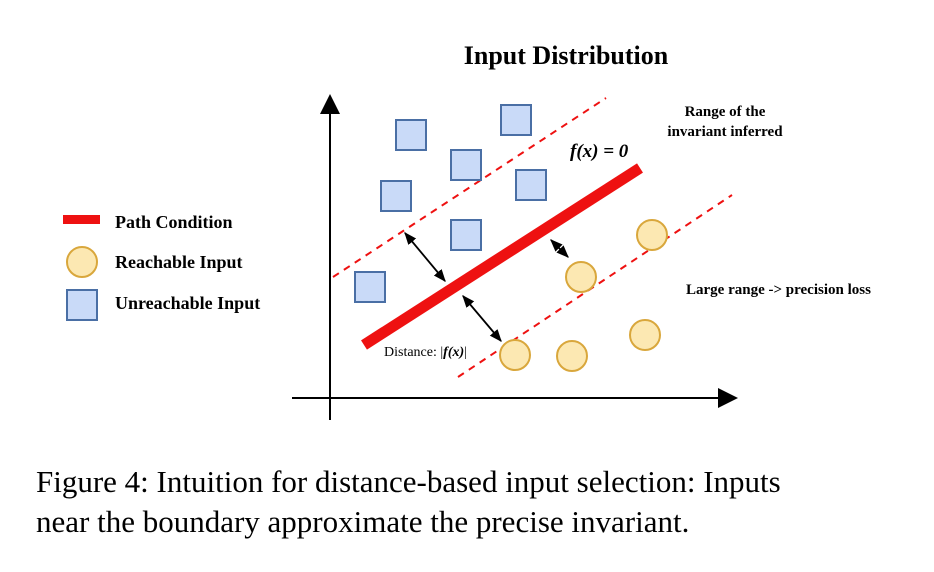 This screenshot has height=572, width=934. What do you see at coordinates (81, 219) in the screenshot?
I see `red-bar-icon` at bounding box center [81, 219].